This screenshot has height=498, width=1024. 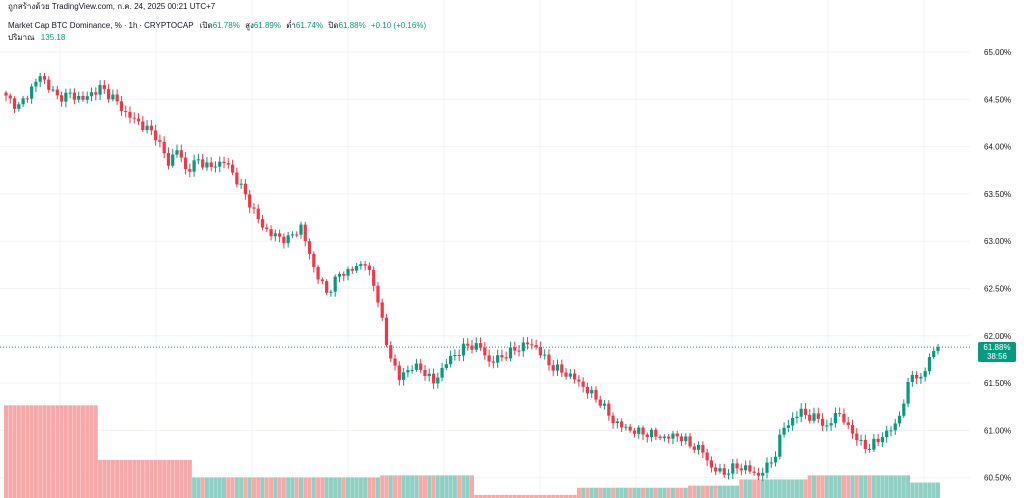 I want to click on y-tick-label: 61.00%, so click(x=997, y=430).